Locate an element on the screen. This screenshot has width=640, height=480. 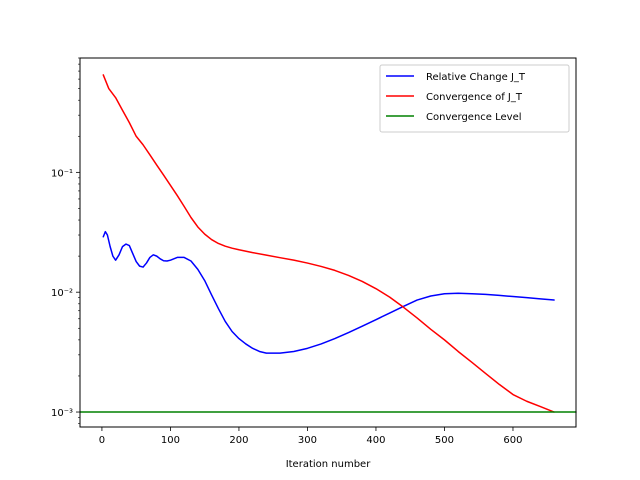
x-axis-label: Iteration number is located at coordinates (329, 464).